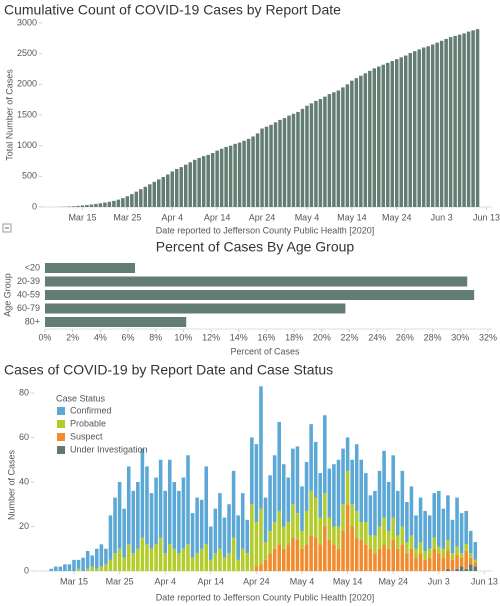 Image resolution: width=500 pixels, height=606 pixels. Describe the element at coordinates (27, 22) in the screenshot. I see `y-tick-label: 3000` at that location.